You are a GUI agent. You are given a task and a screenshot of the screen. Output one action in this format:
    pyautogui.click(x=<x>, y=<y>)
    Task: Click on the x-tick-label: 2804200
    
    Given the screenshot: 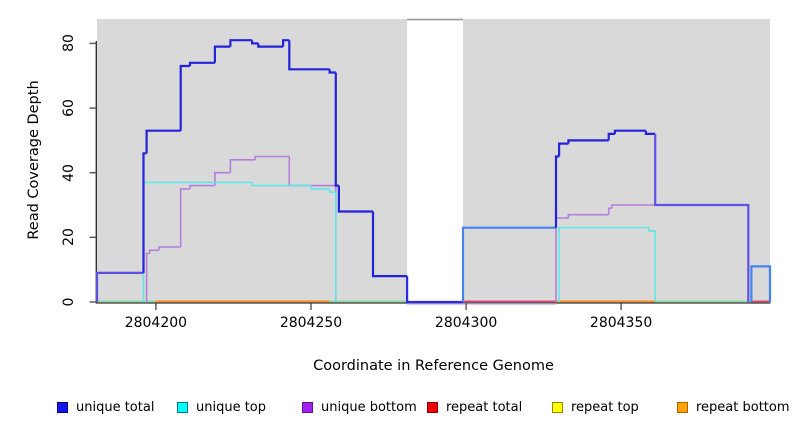 What is the action you would take?
    pyautogui.click(x=156, y=323)
    